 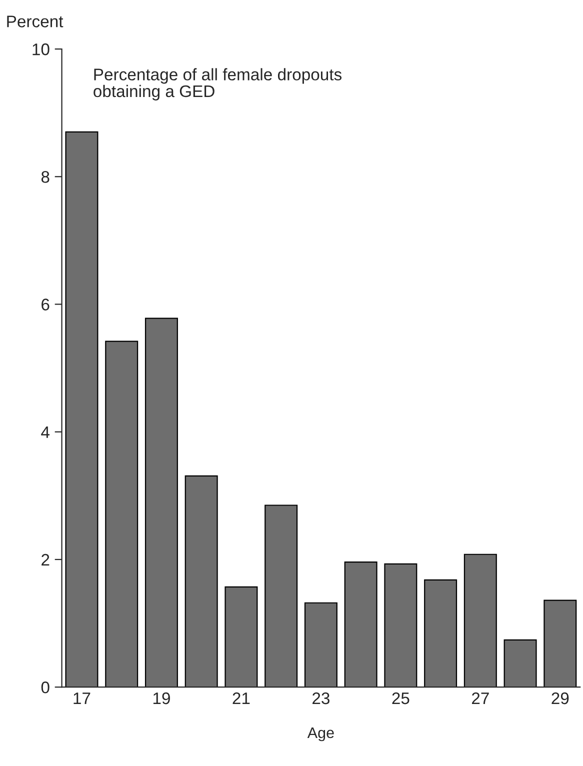 I want to click on x-tick-label: 23, so click(x=321, y=698).